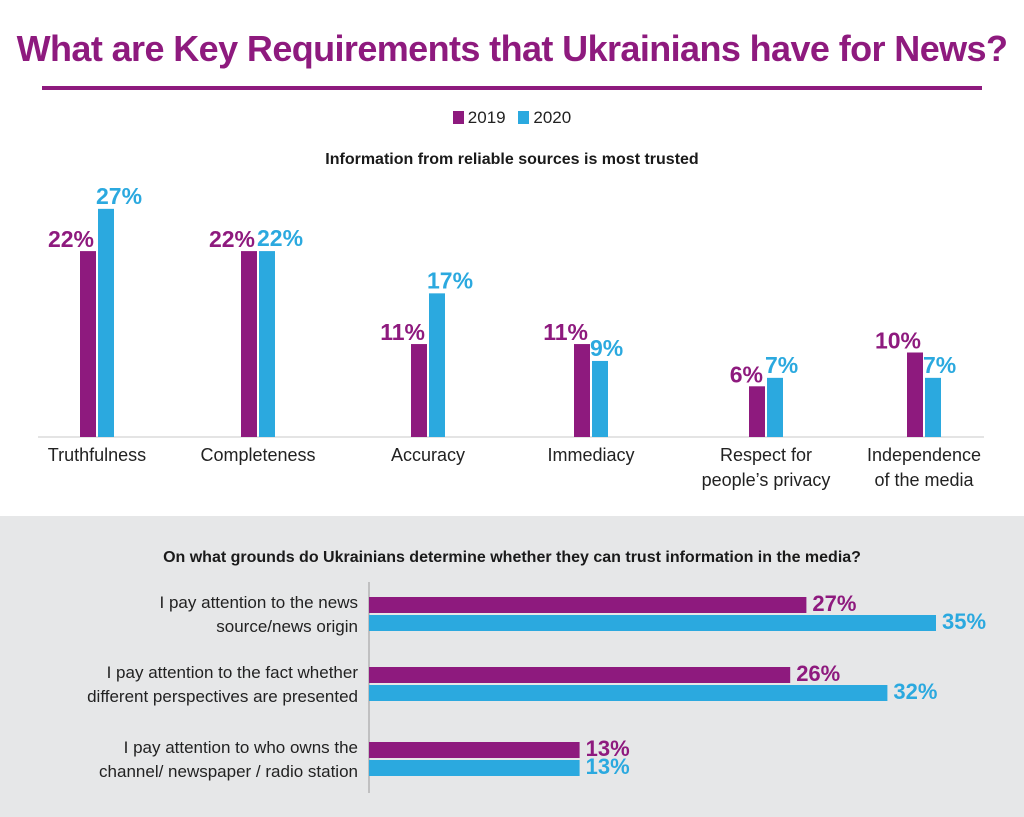 Image resolution: width=1024 pixels, height=817 pixels. What do you see at coordinates (280, 238) in the screenshot?
I see `value-label-2020: 22%` at bounding box center [280, 238].